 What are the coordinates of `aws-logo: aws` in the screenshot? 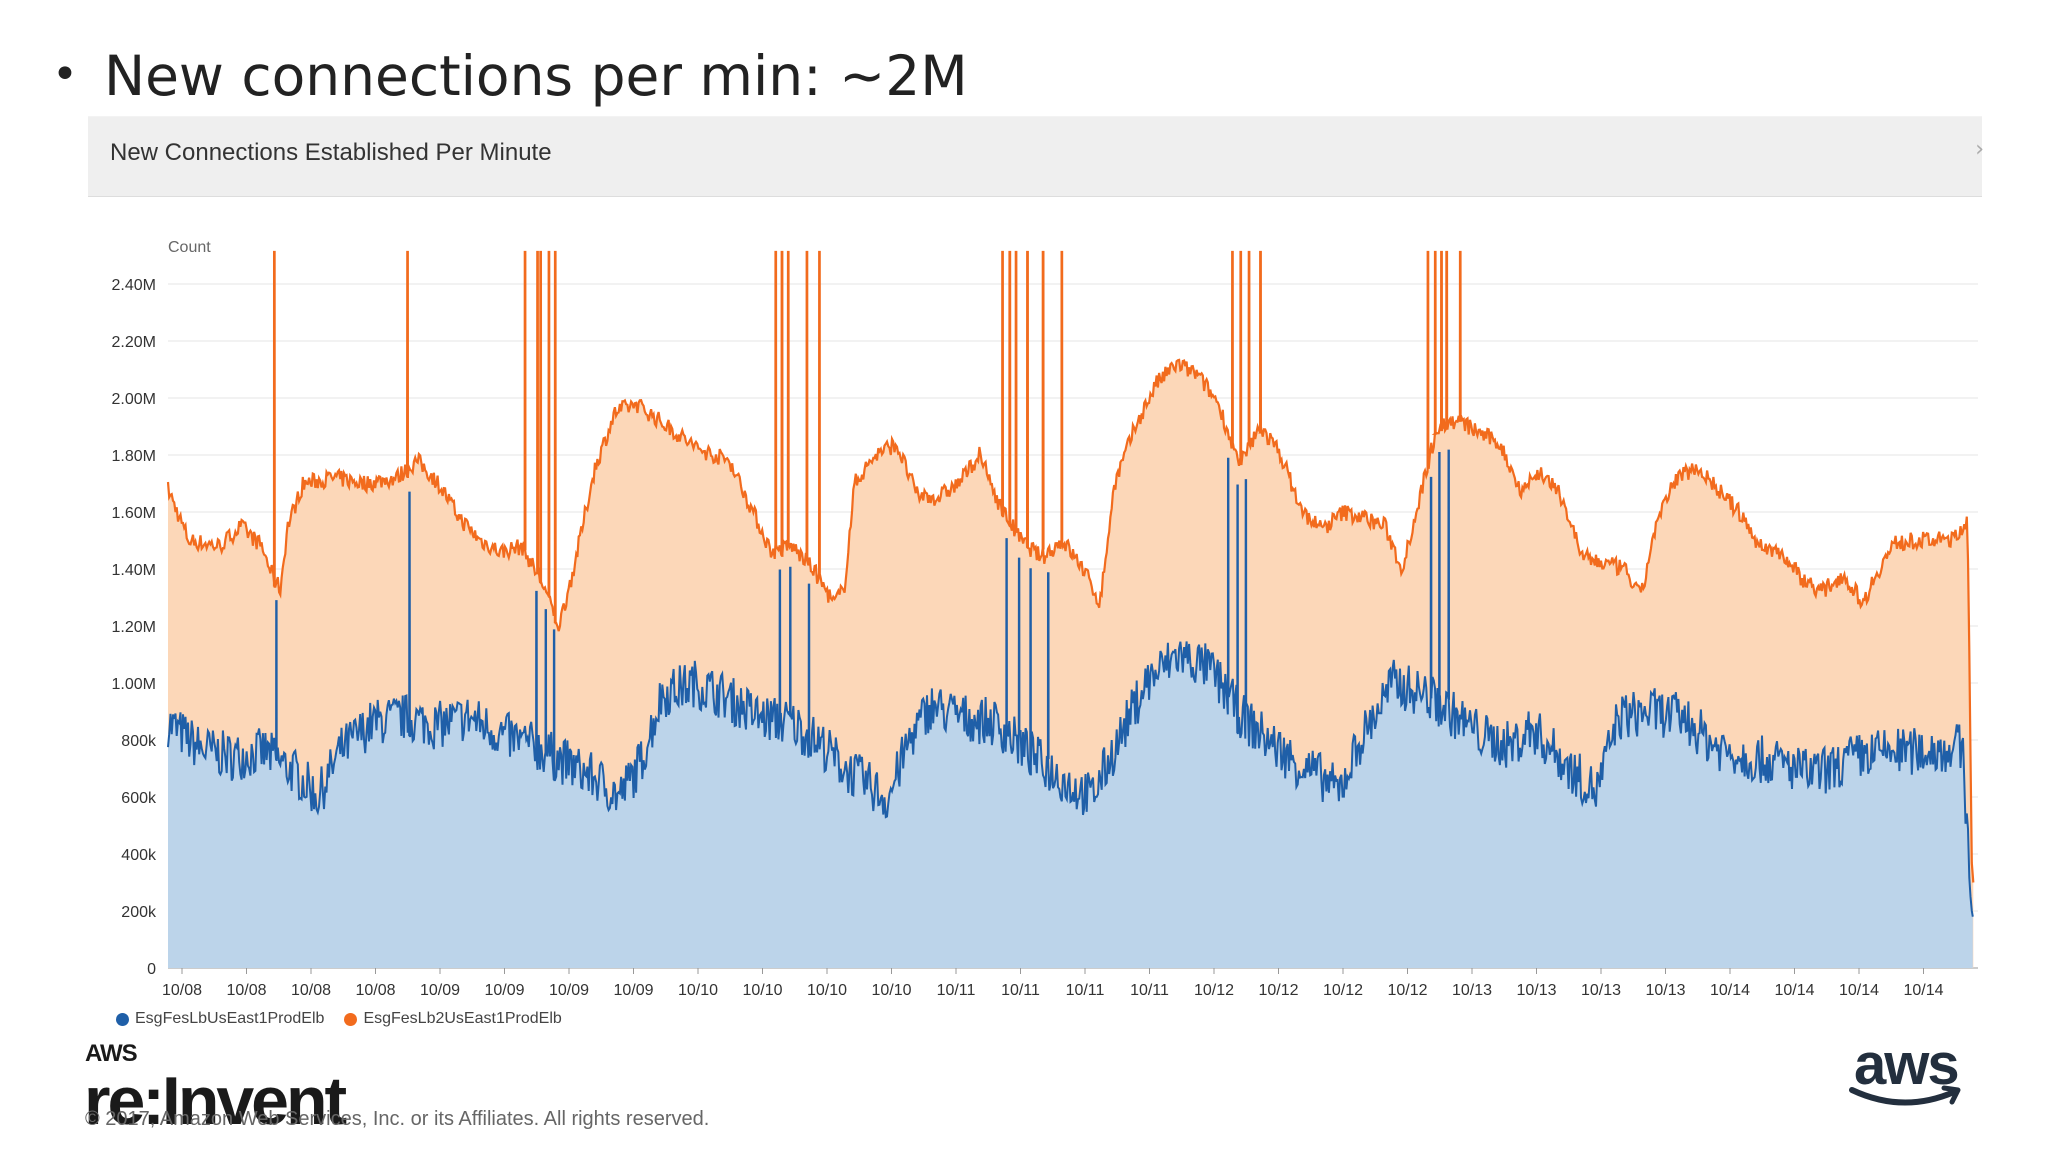 It's located at (1905, 1069).